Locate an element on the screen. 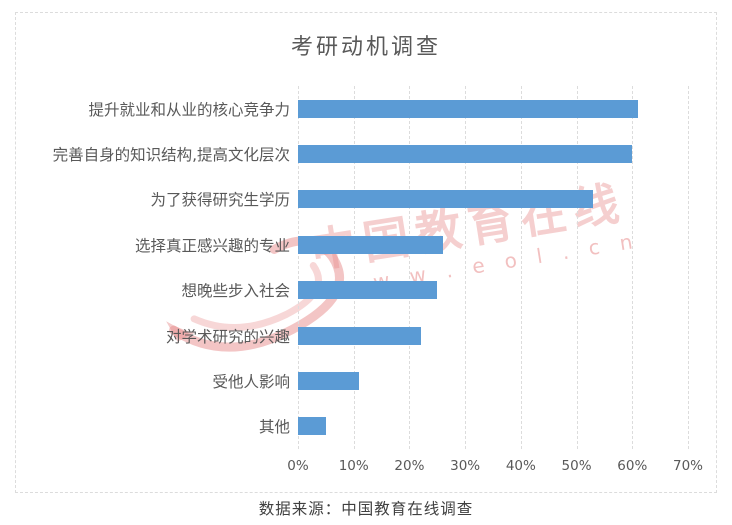  x-axis-tick-label: 0% is located at coordinates (298, 466).